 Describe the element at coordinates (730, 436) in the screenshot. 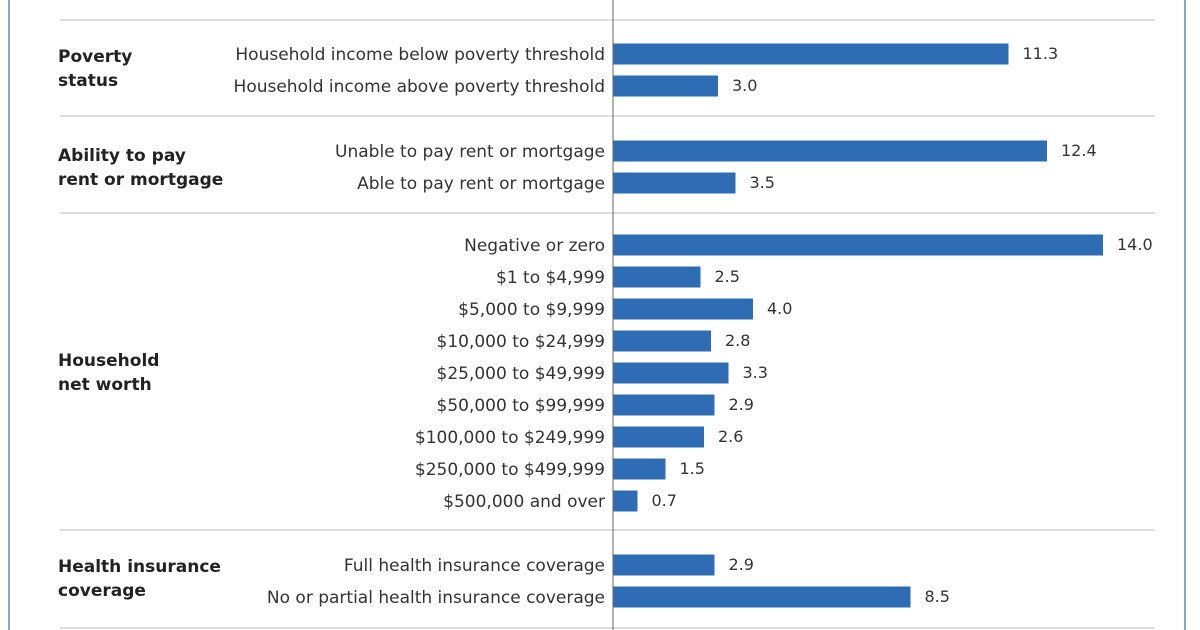

I see `value-label: 2.6` at that location.